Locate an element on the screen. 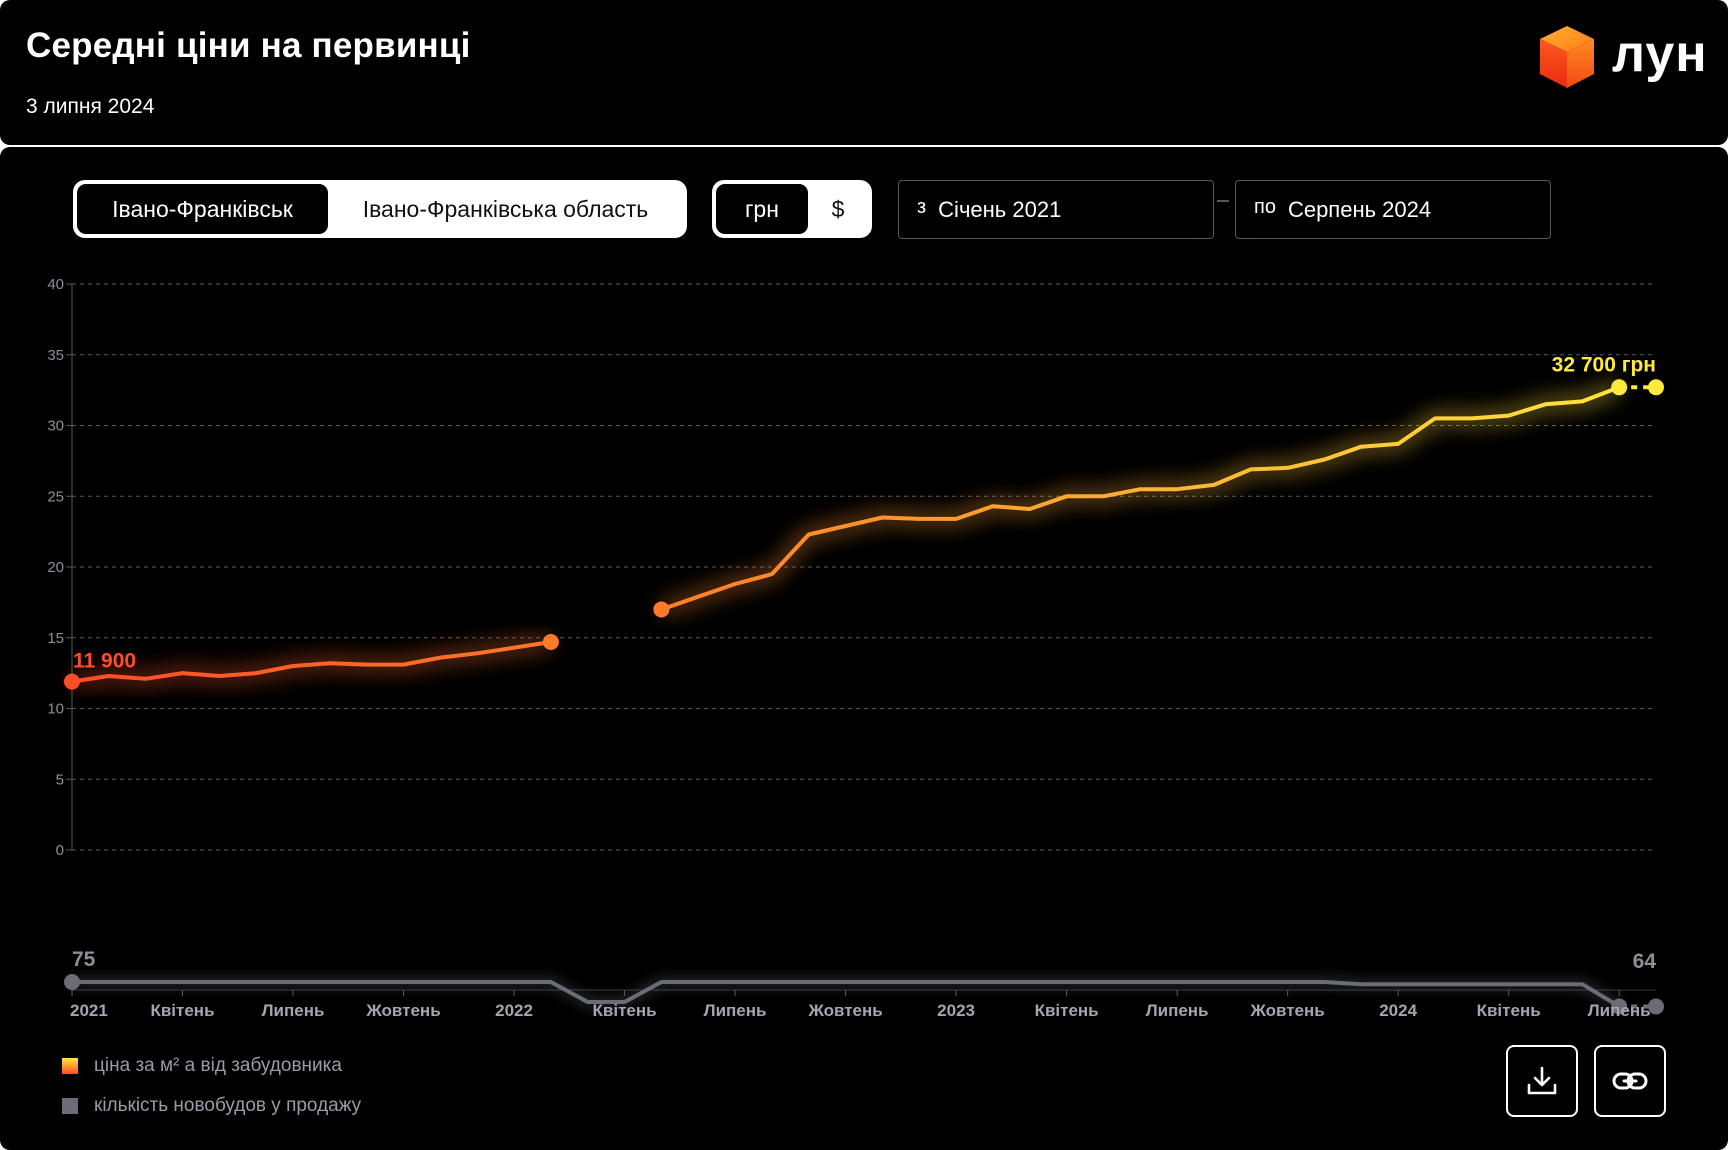  page-date: 3 липня 2024 is located at coordinates (90, 106).